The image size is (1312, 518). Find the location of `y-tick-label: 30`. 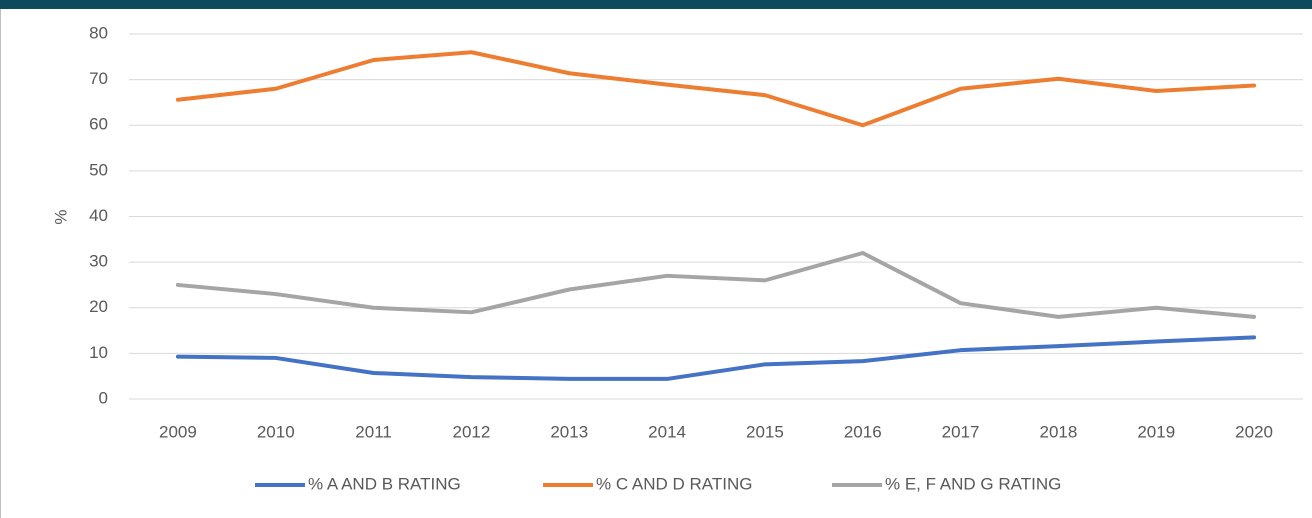

y-tick-label: 30 is located at coordinates (98, 261).